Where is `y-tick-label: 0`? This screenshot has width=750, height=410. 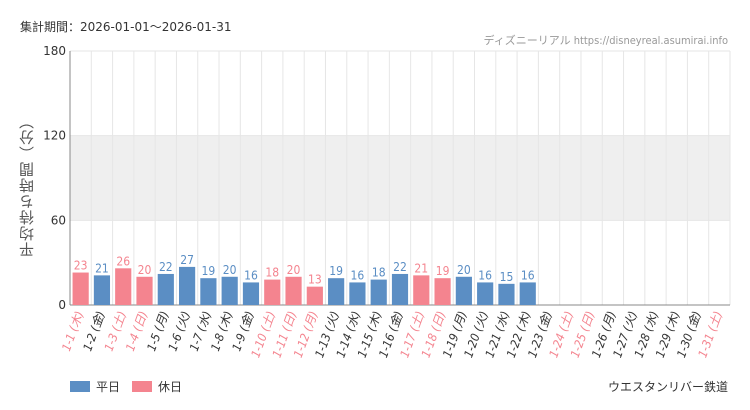
y-tick-label: 0 is located at coordinates (62, 305).